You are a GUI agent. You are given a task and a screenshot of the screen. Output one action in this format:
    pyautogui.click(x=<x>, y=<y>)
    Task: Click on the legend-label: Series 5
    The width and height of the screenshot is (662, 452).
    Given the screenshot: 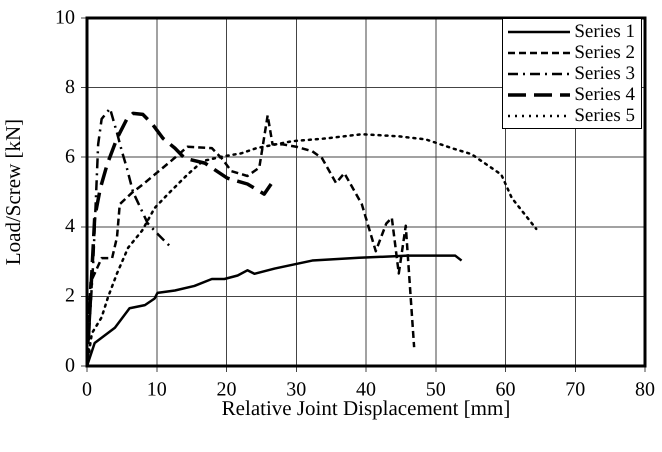 What is the action you would take?
    pyautogui.click(x=604, y=115)
    